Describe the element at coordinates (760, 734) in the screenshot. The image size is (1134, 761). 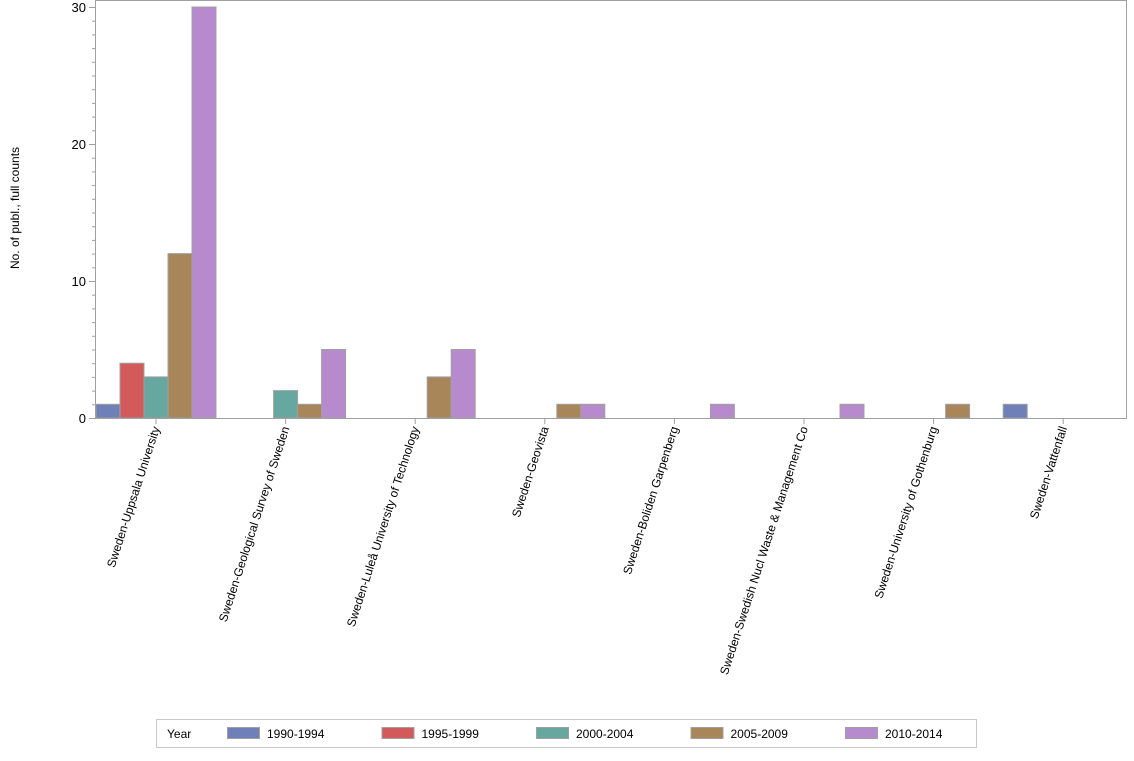
I see `legend-label: 2005-2009` at that location.